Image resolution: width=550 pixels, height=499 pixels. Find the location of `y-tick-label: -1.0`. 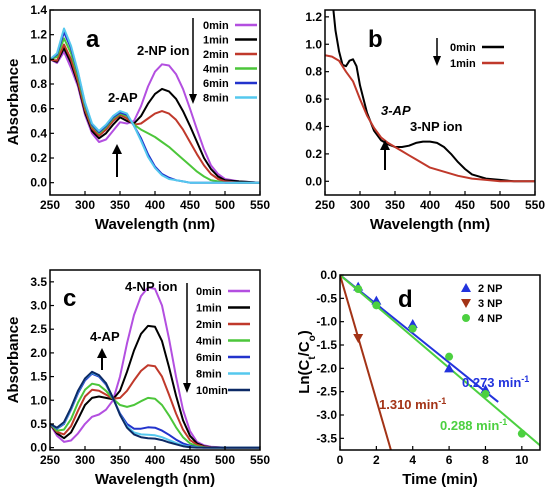

y-tick-label: -1.0 is located at coordinates (326, 322).